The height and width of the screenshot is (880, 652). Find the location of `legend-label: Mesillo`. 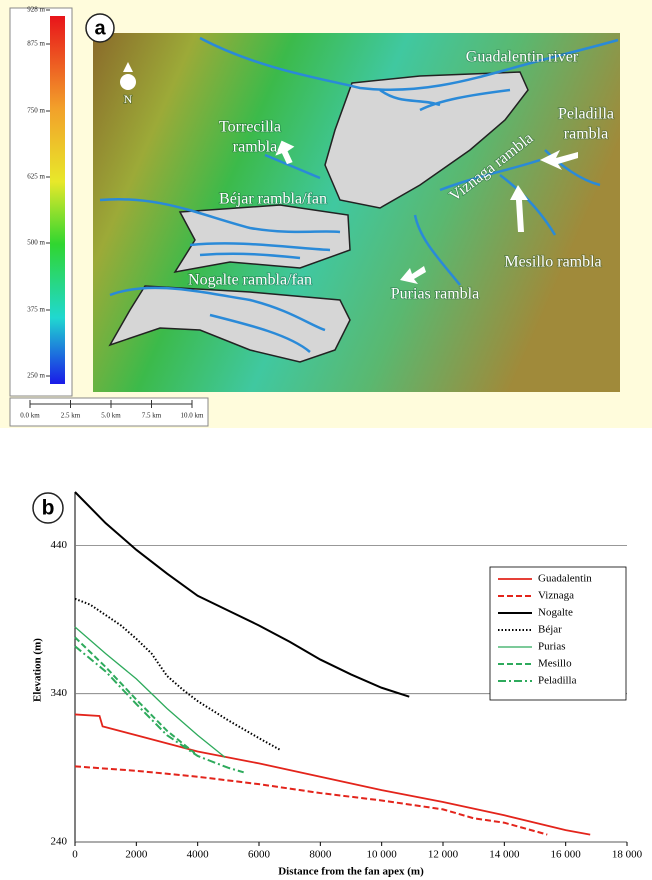

legend-label: Mesillo is located at coordinates (555, 664).